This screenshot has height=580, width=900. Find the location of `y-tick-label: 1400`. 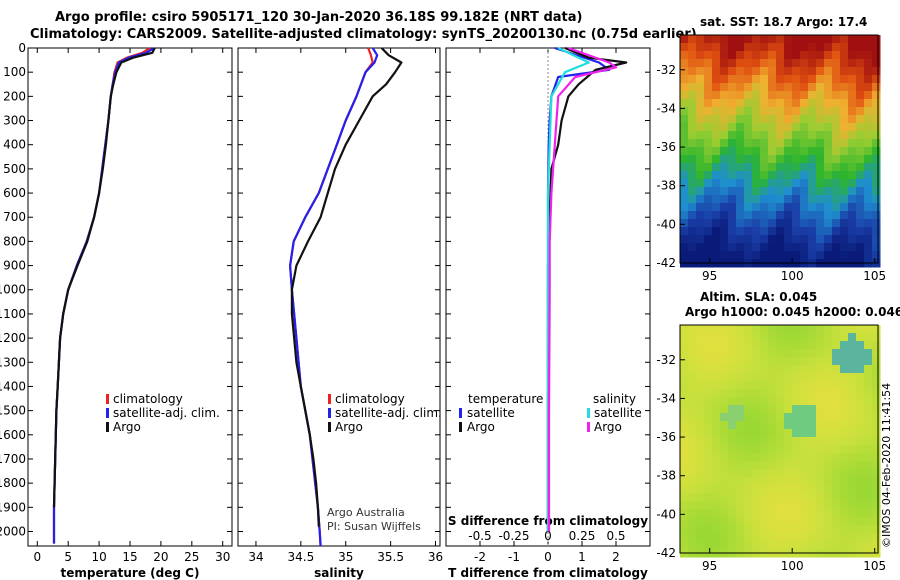

y-tick-label: 1400 is located at coordinates (13, 386).